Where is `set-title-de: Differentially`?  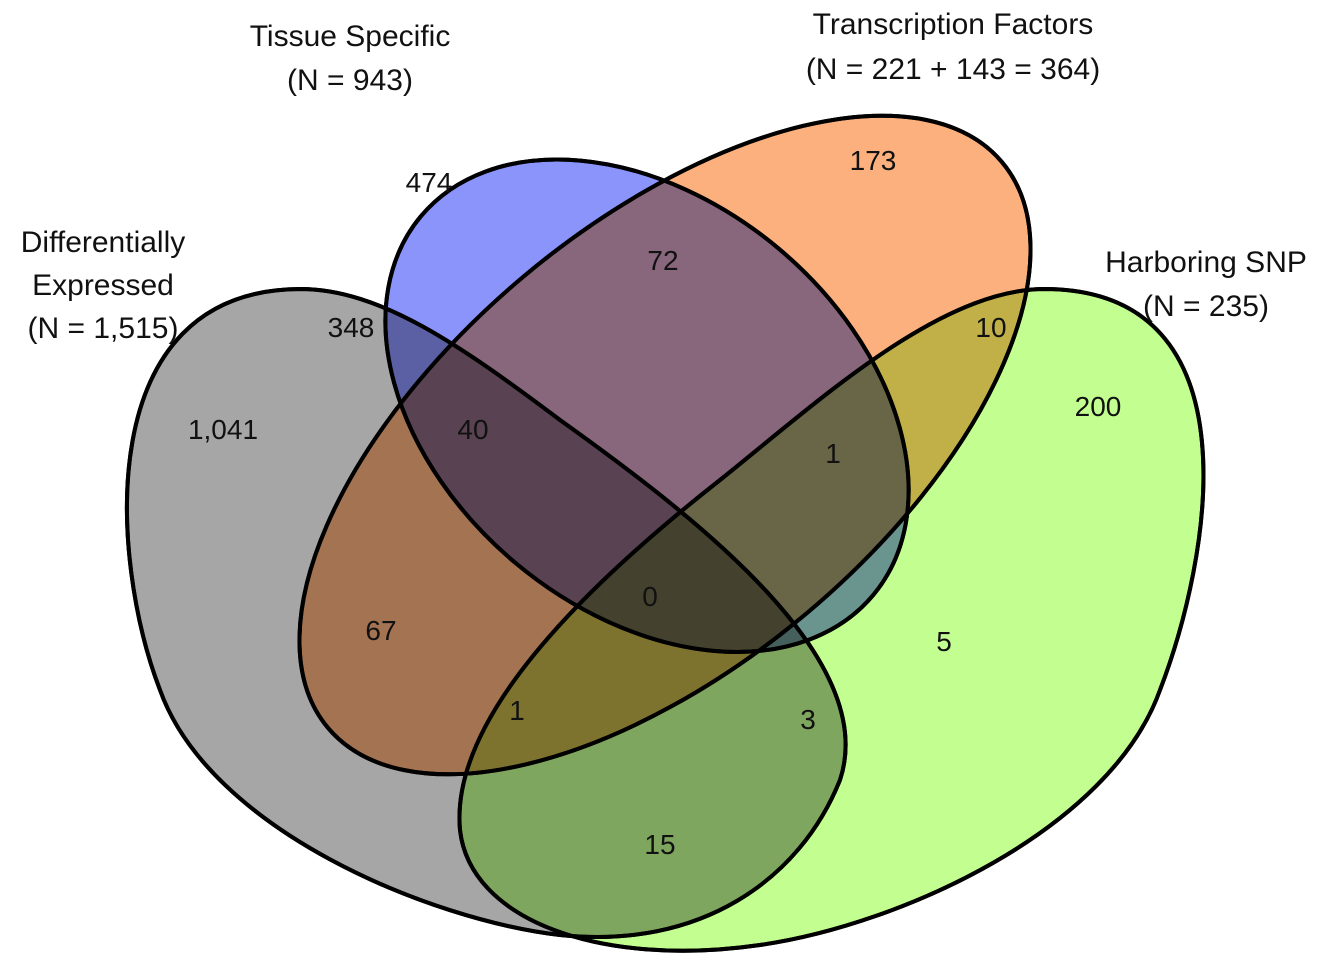 set-title-de: Differentially is located at coordinates (103, 242).